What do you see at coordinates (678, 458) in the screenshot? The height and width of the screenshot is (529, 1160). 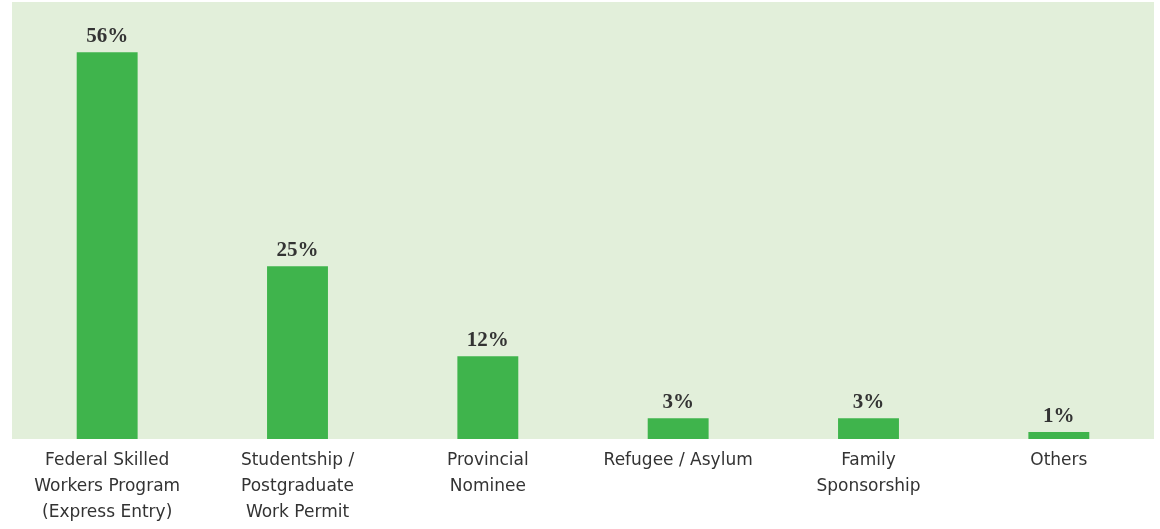 I see `x-tick-label: Refugee / Asylum` at bounding box center [678, 458].